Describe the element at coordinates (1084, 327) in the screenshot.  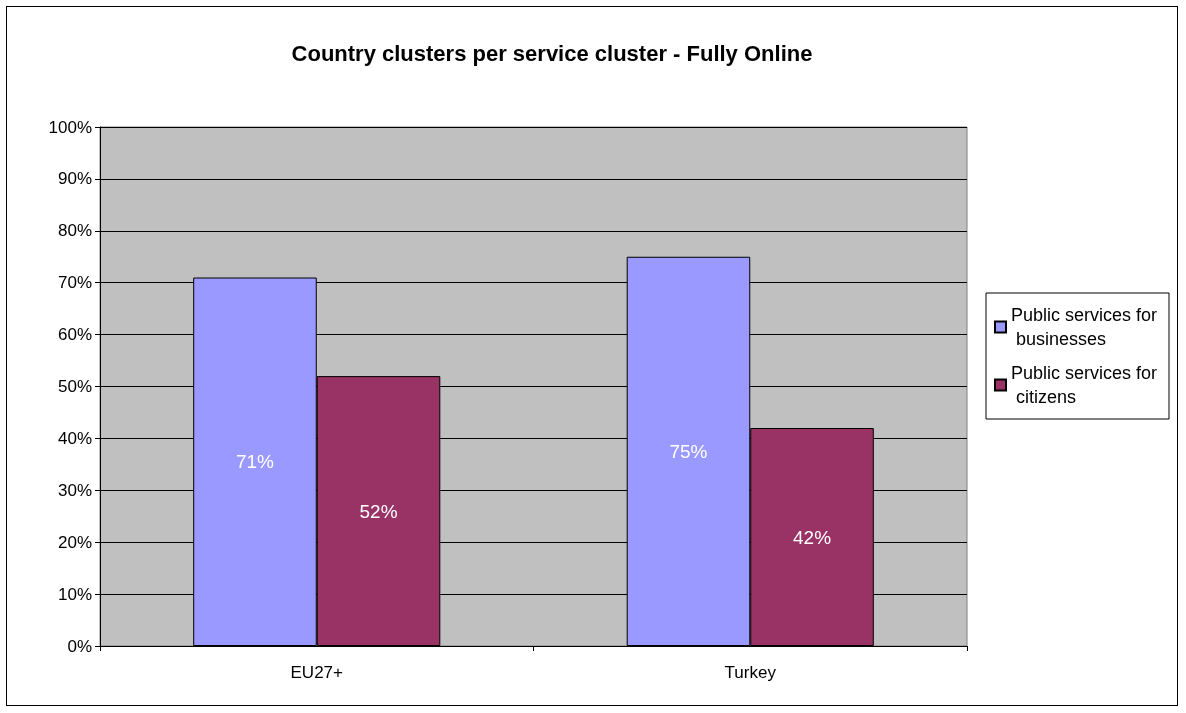
I see `legend-label: Public services for businesses` at that location.